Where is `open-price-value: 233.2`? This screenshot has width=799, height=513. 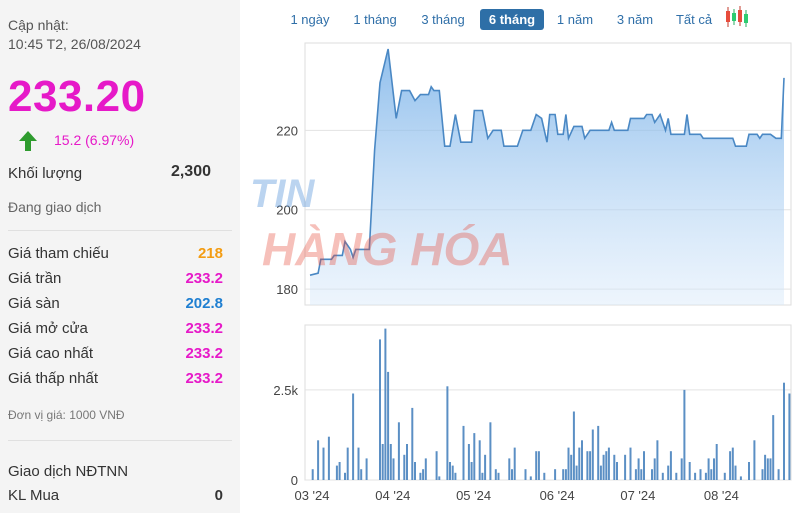 open-price-value: 233.2 is located at coordinates (204, 328).